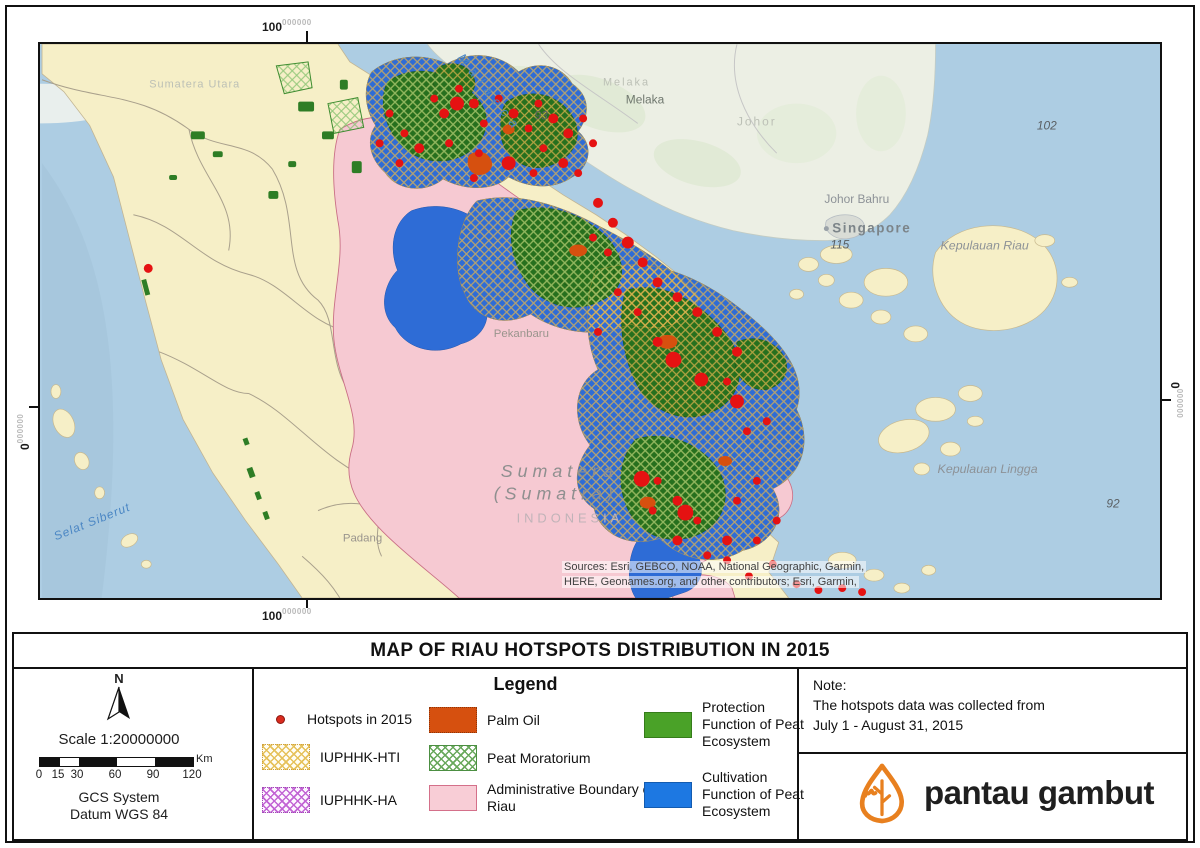 Image resolution: width=1200 pixels, height=848 pixels. What do you see at coordinates (118, 775) in the screenshot?
I see `scale-bar-ticks: 0 15 30 60 90 120` at bounding box center [118, 775].